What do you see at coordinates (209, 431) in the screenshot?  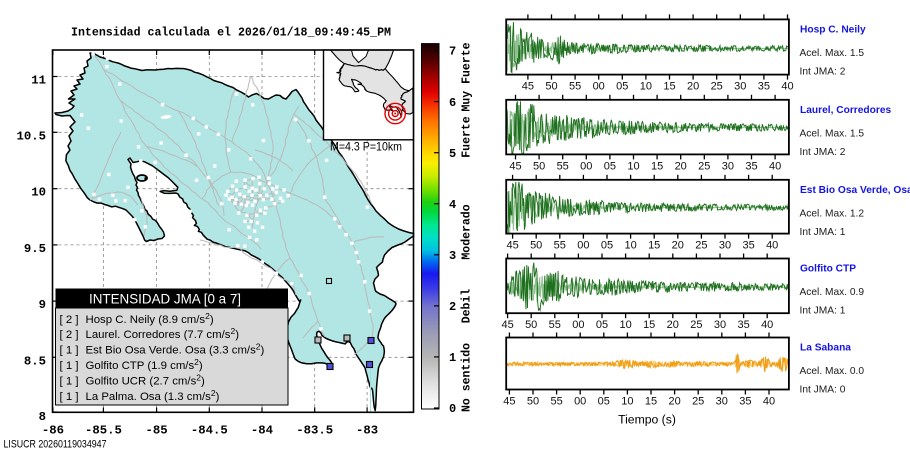 I see `svg-text: -84.5` at bounding box center [209, 431].